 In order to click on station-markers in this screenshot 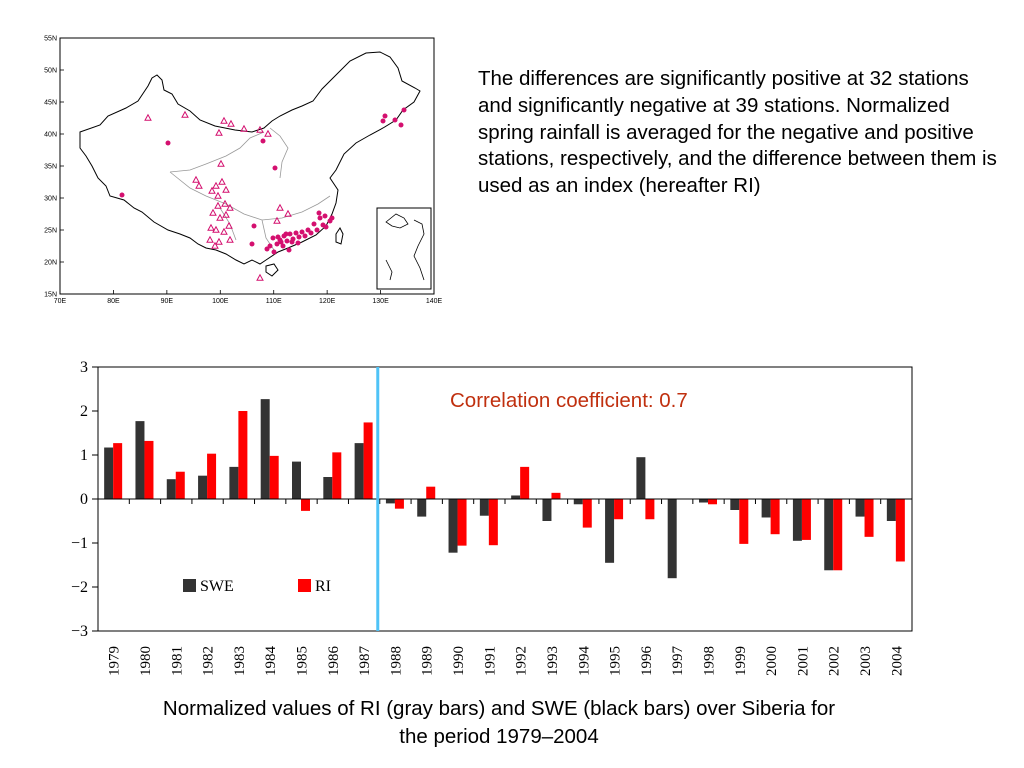, I will do `click(263, 194)`.